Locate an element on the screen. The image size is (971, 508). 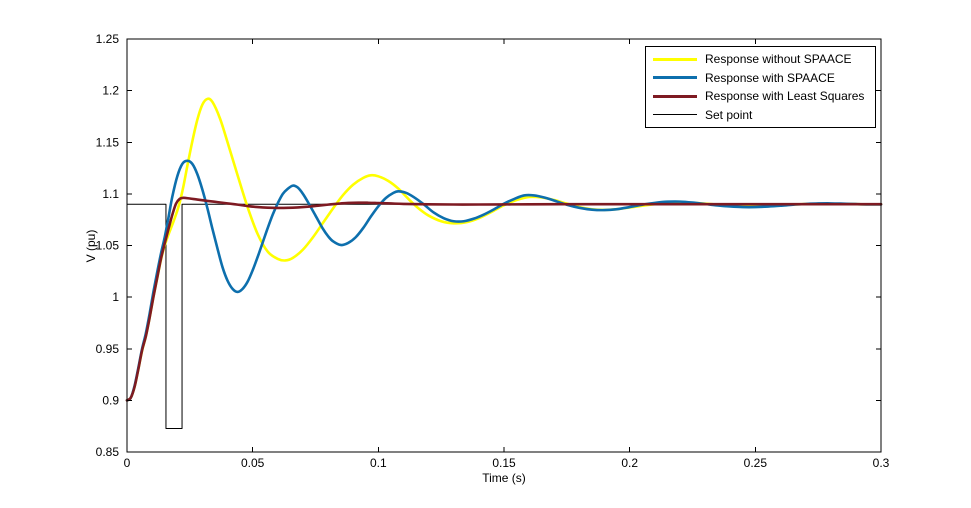
legend-item: Set point is located at coordinates (760, 115).